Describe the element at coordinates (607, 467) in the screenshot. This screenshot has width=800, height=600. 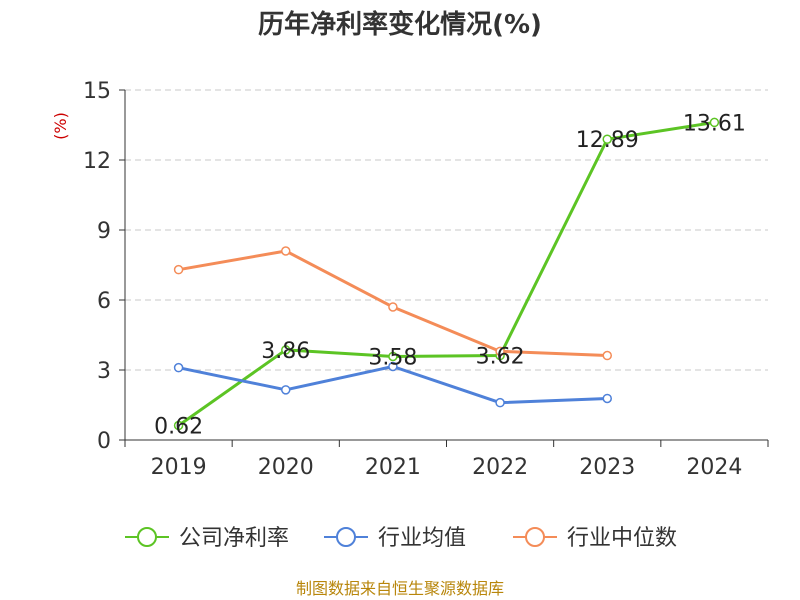
I see `x-tick-label: 2023` at that location.